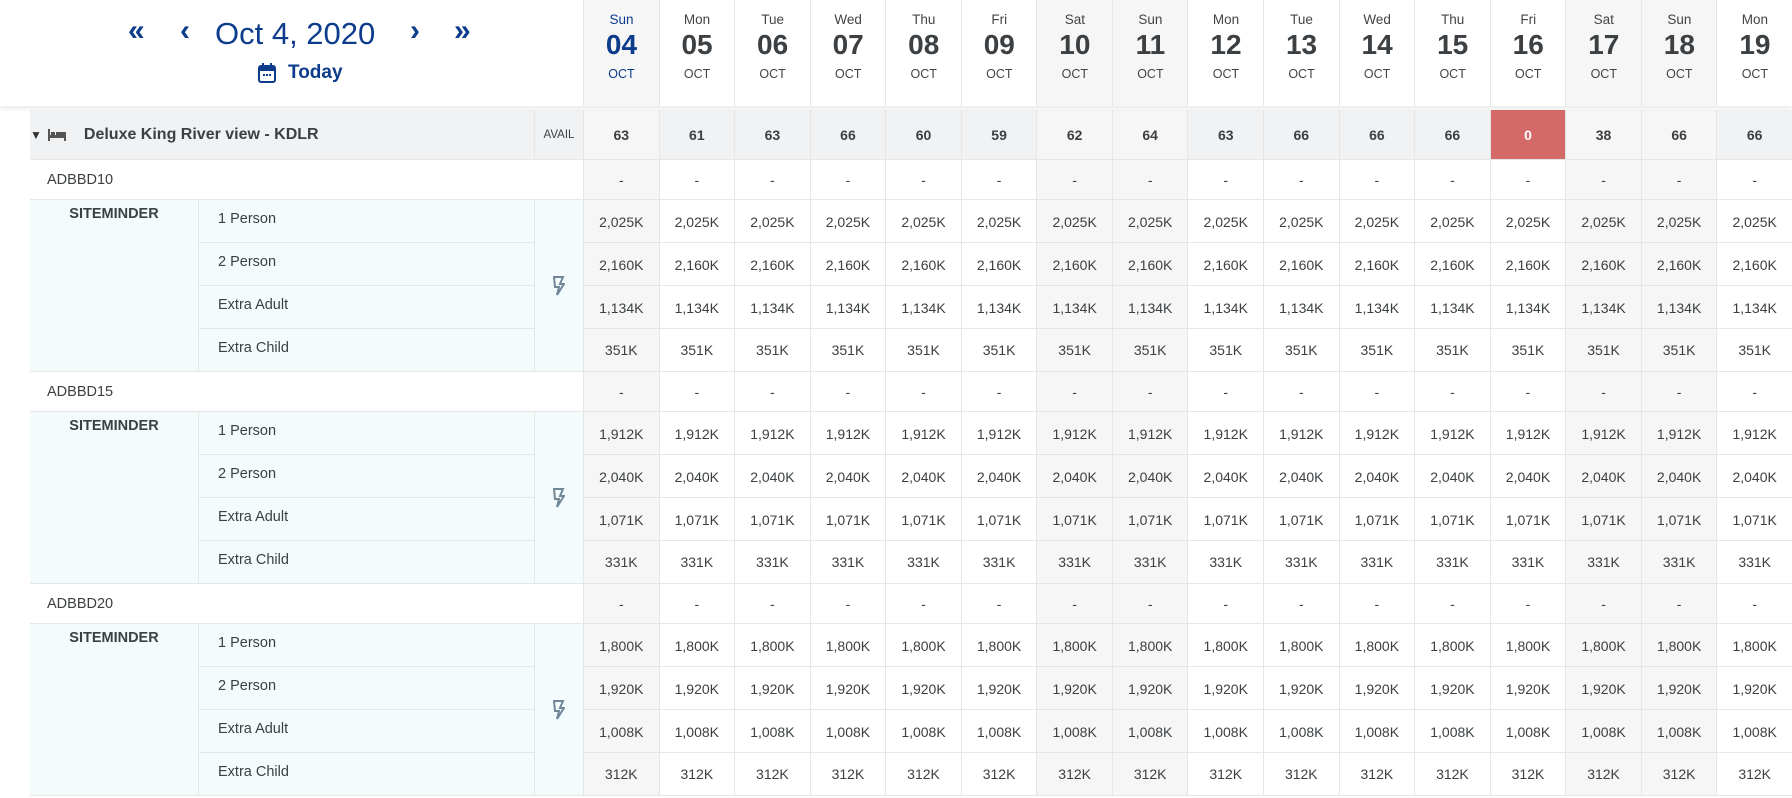 The width and height of the screenshot is (1792, 798). What do you see at coordinates (923, 53) in the screenshot?
I see `date-header-08: Thu 08 OCT` at bounding box center [923, 53].